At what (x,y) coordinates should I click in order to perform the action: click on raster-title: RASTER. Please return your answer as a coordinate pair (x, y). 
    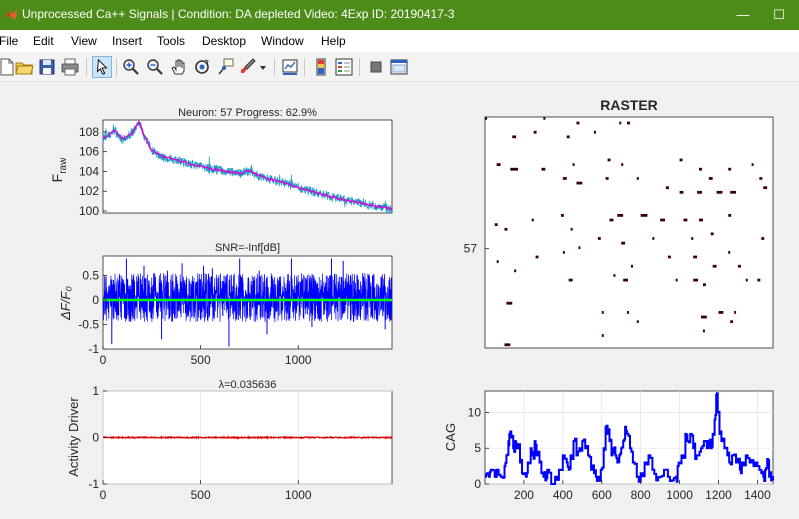
    Looking at the image, I should click on (629, 105).